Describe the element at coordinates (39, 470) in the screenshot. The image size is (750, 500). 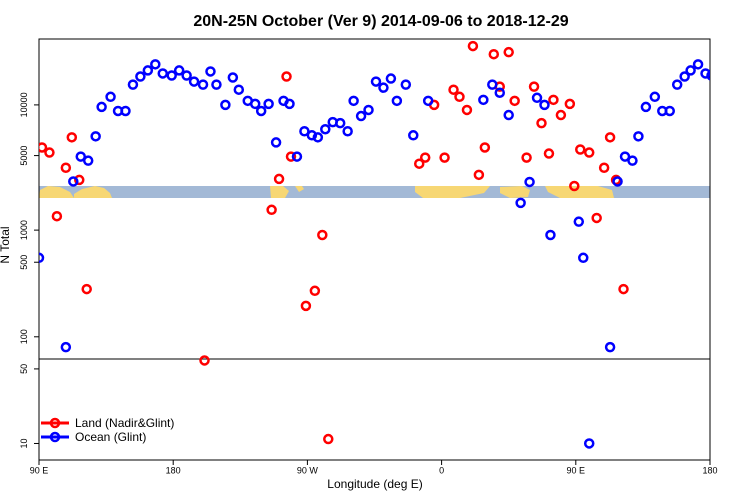
I see `x-tick-label-0: 90 E` at that location.